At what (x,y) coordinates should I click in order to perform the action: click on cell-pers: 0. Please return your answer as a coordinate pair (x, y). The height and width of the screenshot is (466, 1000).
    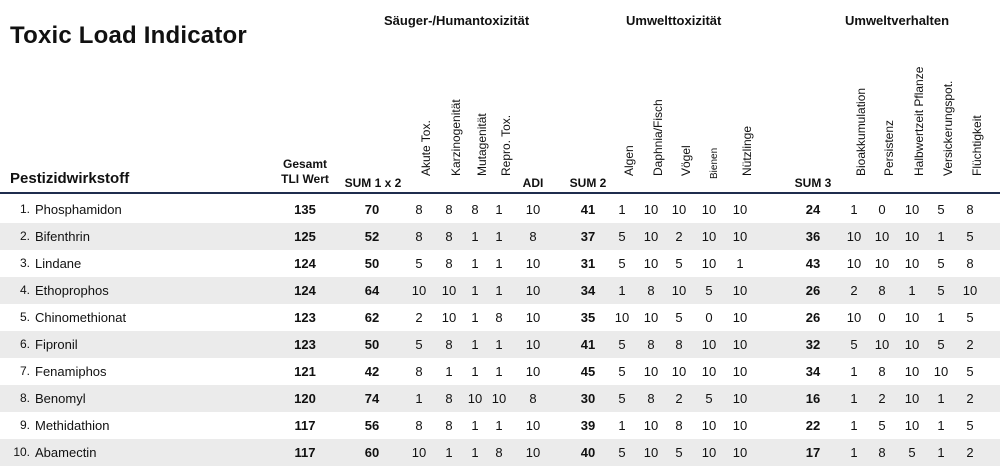
    Looking at the image, I should click on (882, 317).